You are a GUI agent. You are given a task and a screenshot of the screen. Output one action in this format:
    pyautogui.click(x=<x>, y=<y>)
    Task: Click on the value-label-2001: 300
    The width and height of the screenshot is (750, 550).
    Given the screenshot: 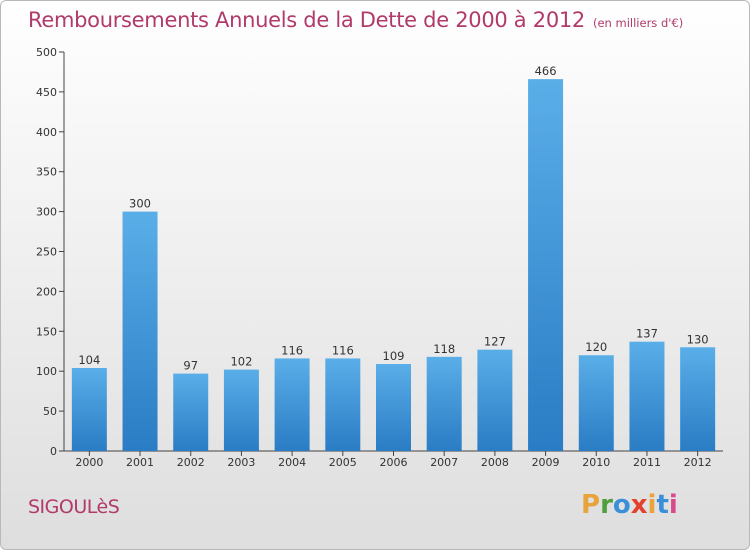 What is the action you would take?
    pyautogui.click(x=140, y=204)
    